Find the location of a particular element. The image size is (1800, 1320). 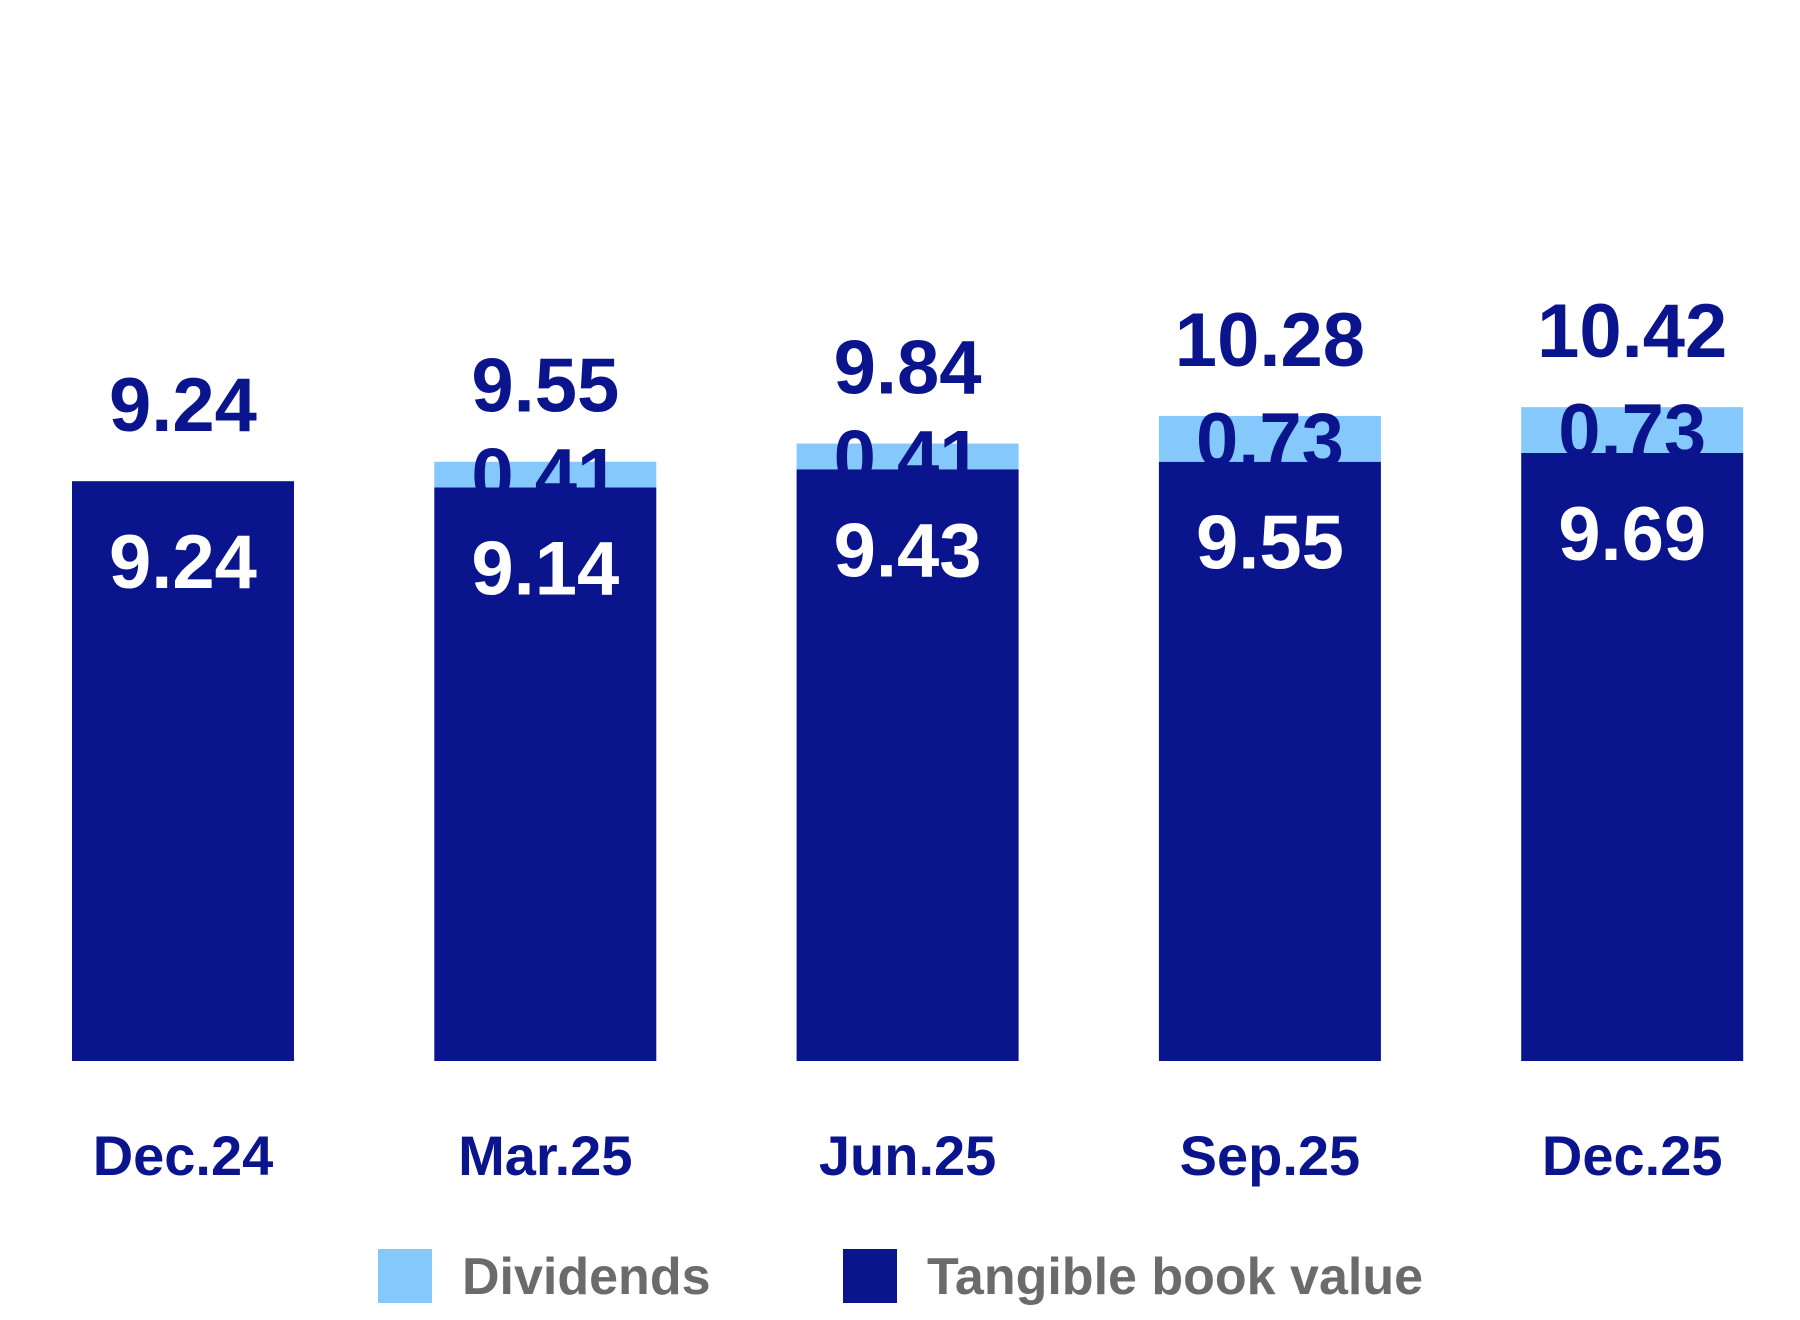

legend-label-dividends: Dividends is located at coordinates (586, 1277).